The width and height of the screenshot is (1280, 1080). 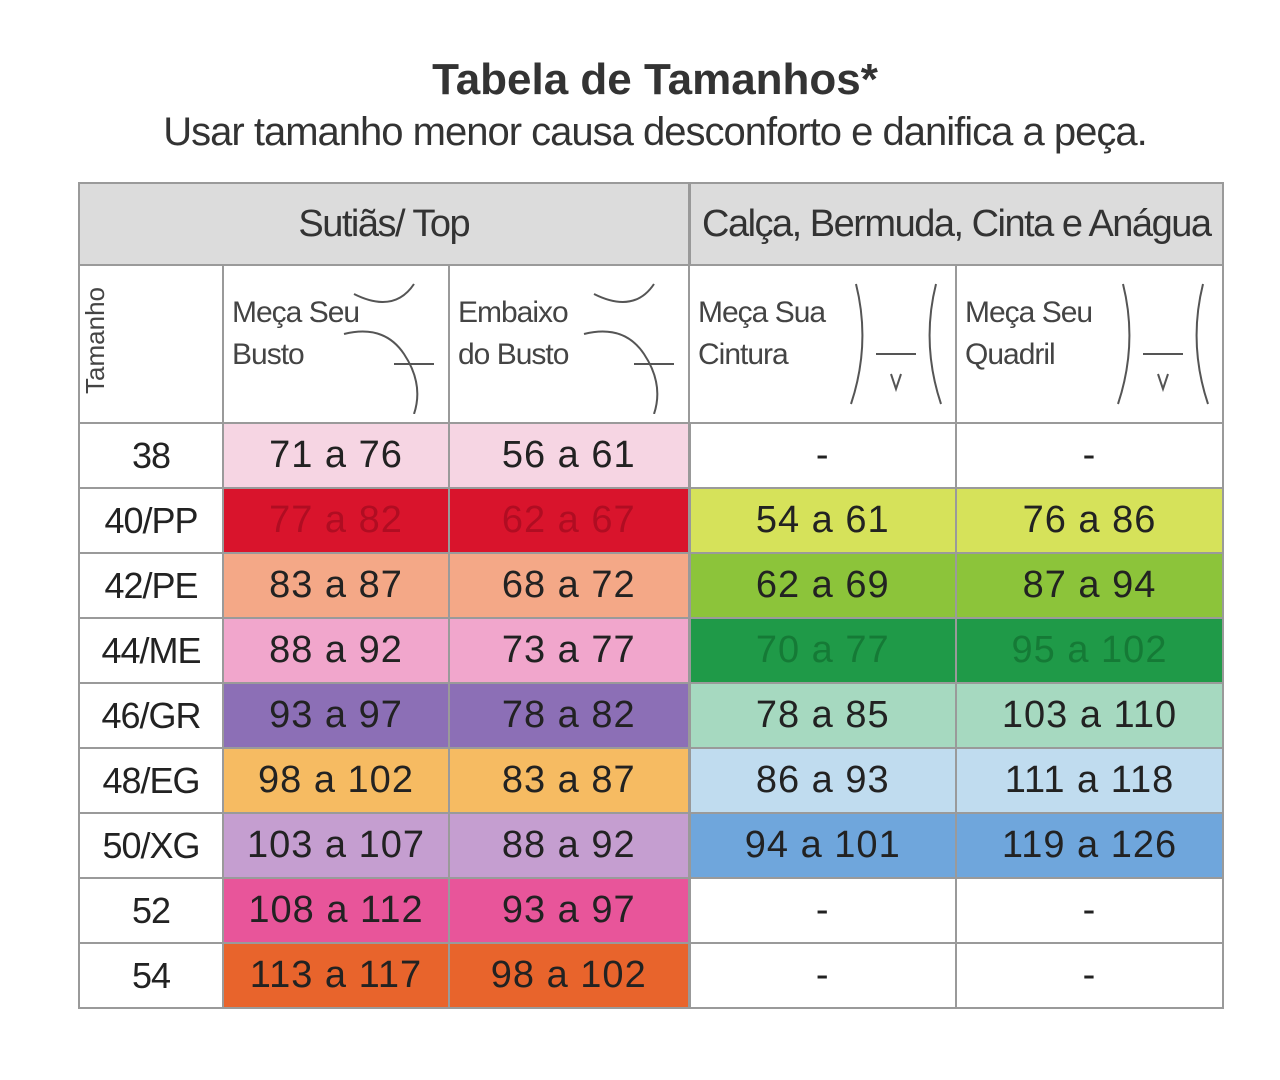 What do you see at coordinates (336, 520) in the screenshot?
I see `measure-cell: 77 a 82` at bounding box center [336, 520].